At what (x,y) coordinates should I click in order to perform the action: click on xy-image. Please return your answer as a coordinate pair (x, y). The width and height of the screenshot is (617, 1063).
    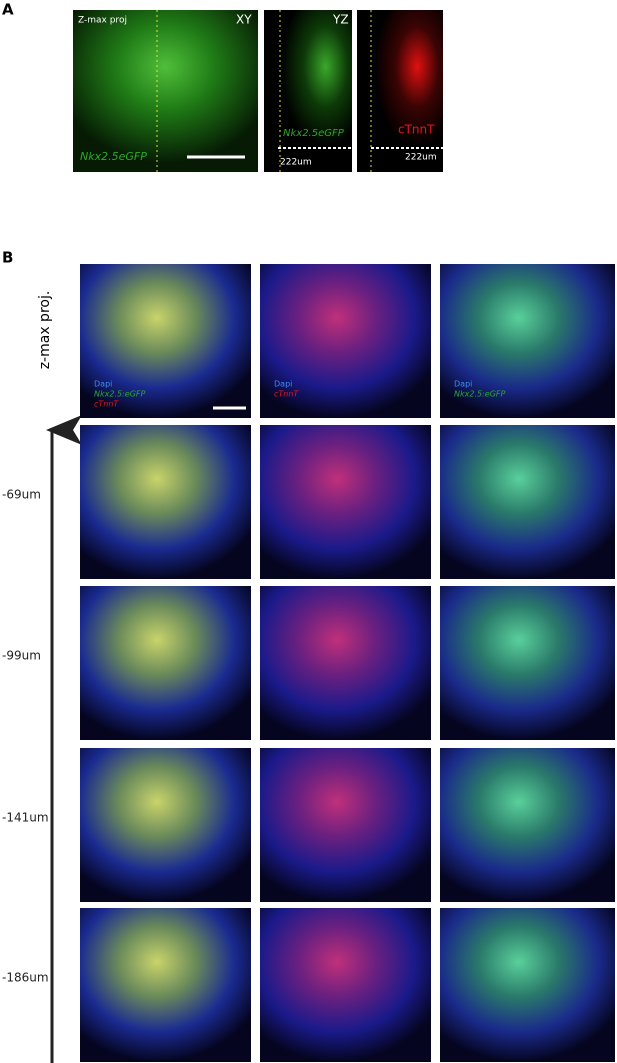
    Looking at the image, I should click on (165, 91).